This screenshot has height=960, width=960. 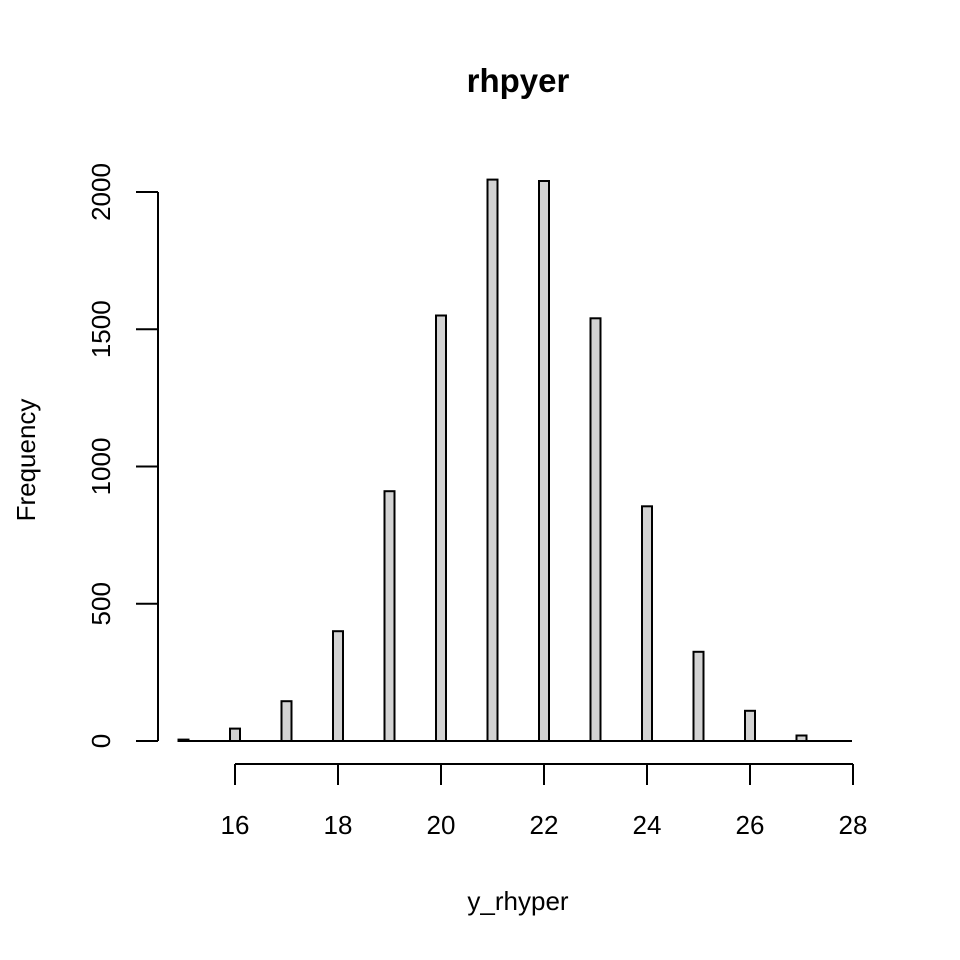 What do you see at coordinates (235, 825) in the screenshot?
I see `x-tick-label: 16` at bounding box center [235, 825].